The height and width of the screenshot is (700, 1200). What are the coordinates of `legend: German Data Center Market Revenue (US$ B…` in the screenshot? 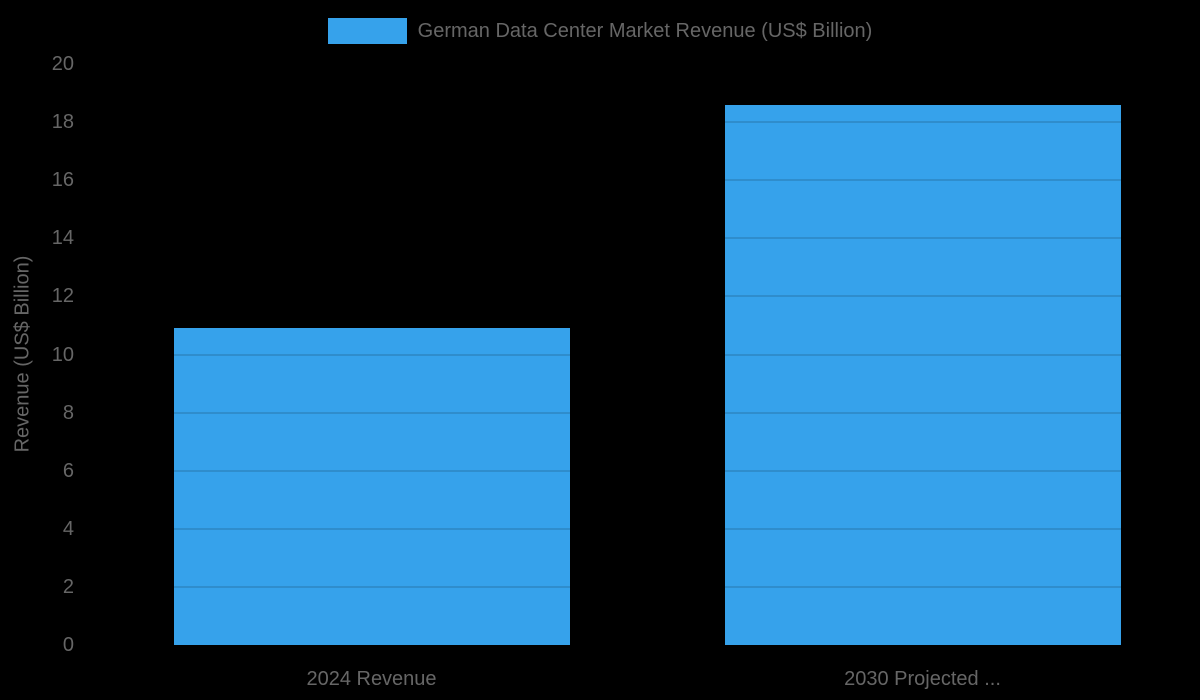 It's located at (600, 31).